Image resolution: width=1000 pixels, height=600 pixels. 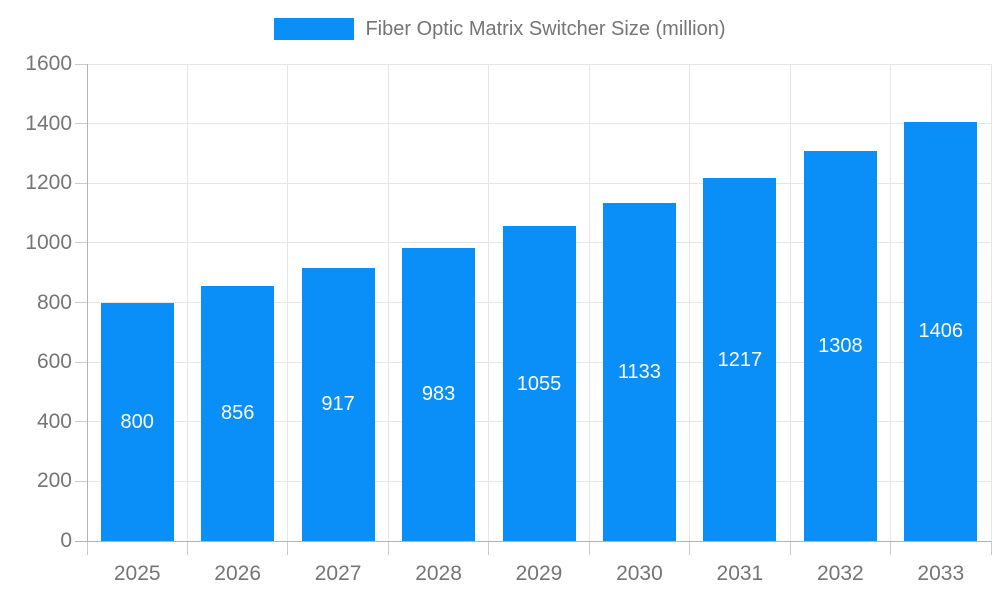 I want to click on x-tick-label: 2025, so click(x=137, y=573).